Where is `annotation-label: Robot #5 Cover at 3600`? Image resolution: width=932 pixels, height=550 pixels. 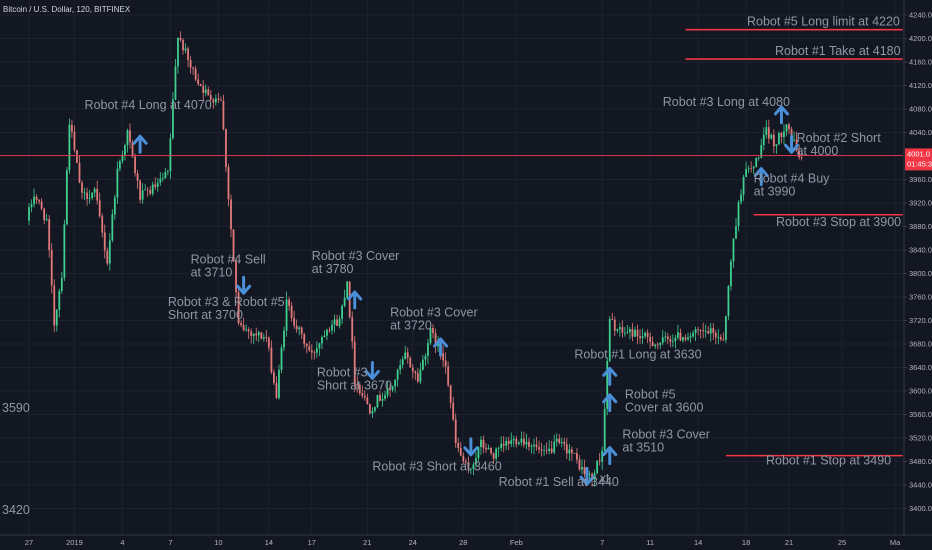
annotation-label: Robot #5 Cover at 3600 is located at coordinates (664, 401).